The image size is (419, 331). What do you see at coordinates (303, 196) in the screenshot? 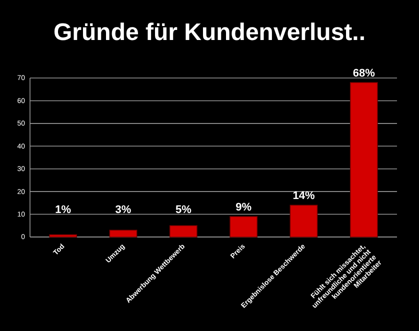
I see `data-label: 14%` at bounding box center [303, 196].